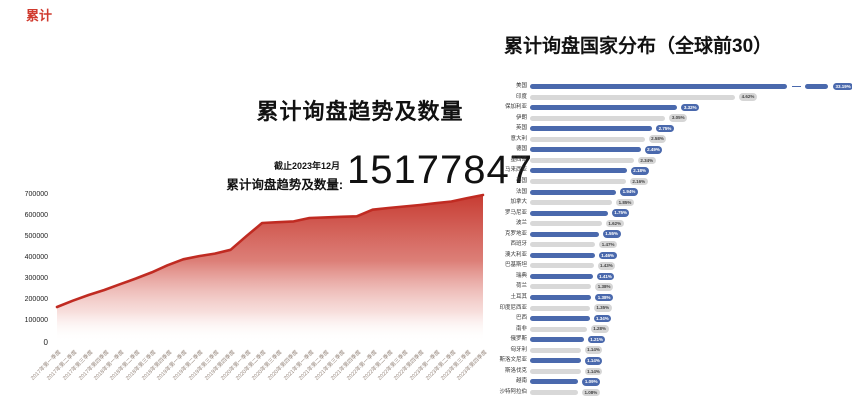 This screenshot has height=411, width=852. Describe the element at coordinates (521, 86) in the screenshot. I see `country-label: 美国` at that location.